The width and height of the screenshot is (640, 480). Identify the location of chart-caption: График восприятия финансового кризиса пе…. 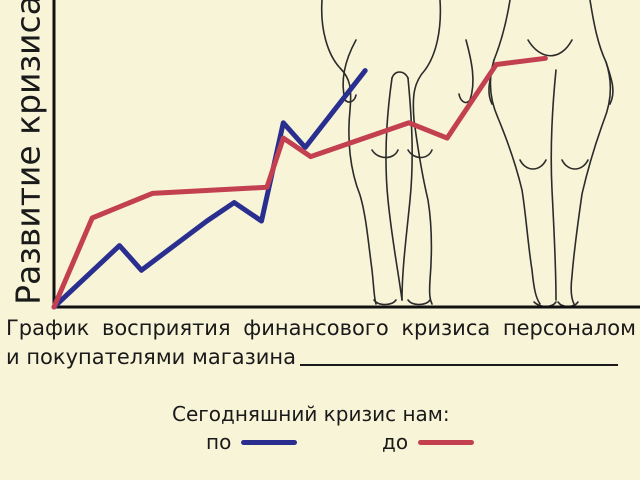
(321, 342).